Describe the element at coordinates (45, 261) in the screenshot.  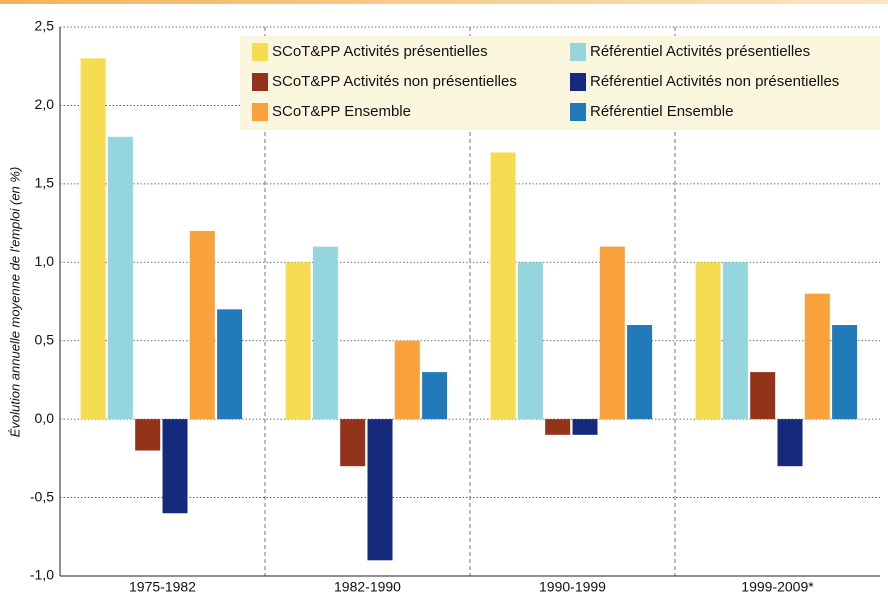
I see `y-tick-label: 1,0` at that location.